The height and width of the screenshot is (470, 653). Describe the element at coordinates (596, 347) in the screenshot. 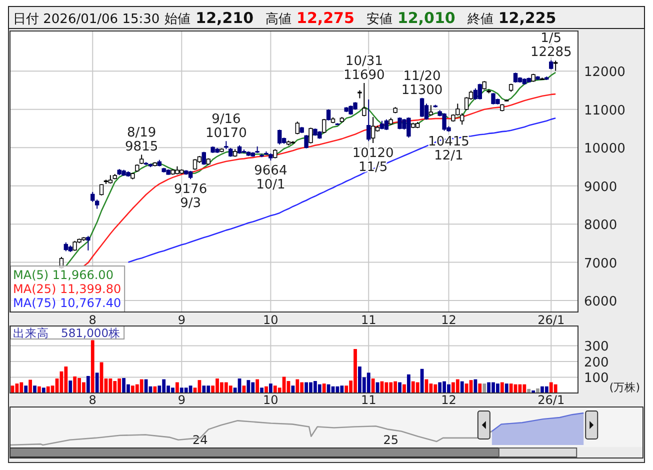

I see `y-tick-label: 300` at that location.